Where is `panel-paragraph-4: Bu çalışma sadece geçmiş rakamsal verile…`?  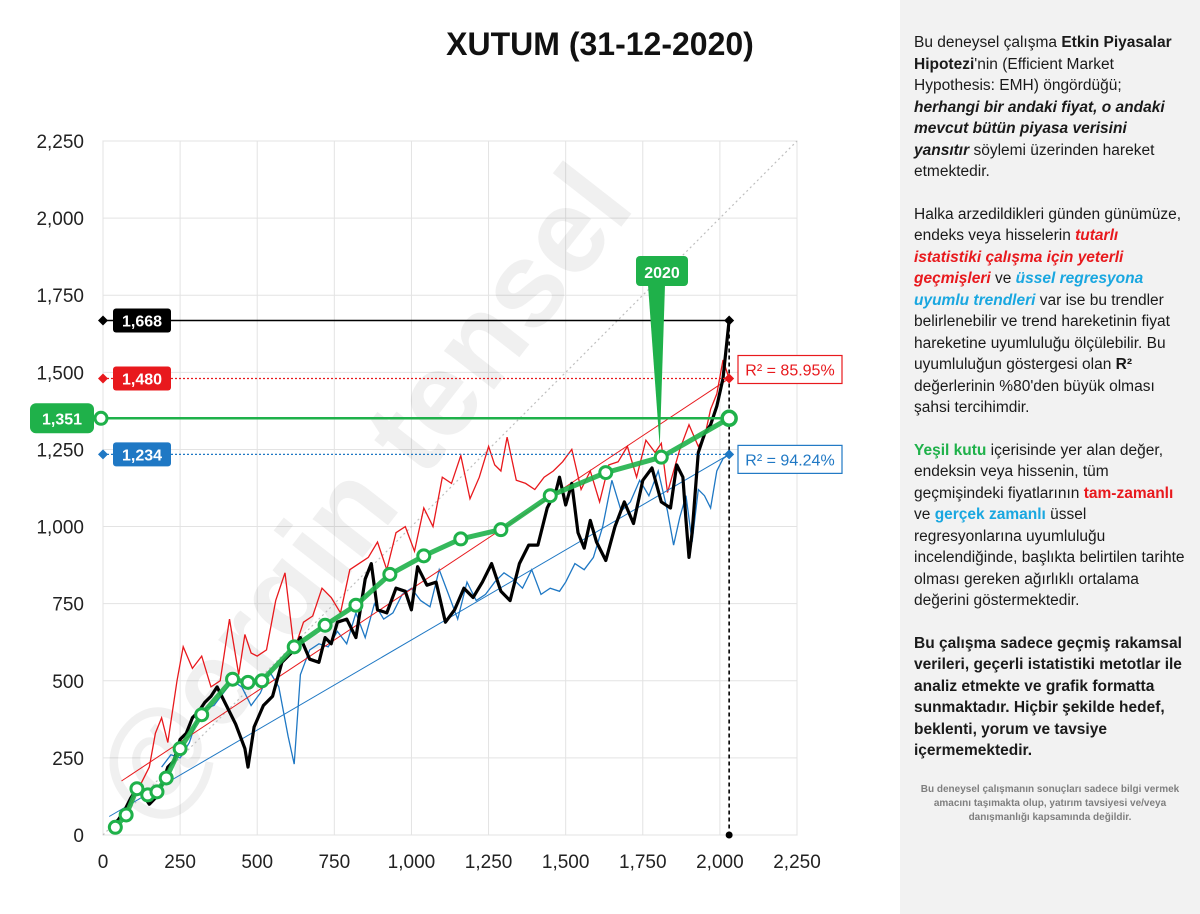 panel-paragraph-4: Bu çalışma sadece geçmiş rakamsal verile… is located at coordinates (1048, 697).